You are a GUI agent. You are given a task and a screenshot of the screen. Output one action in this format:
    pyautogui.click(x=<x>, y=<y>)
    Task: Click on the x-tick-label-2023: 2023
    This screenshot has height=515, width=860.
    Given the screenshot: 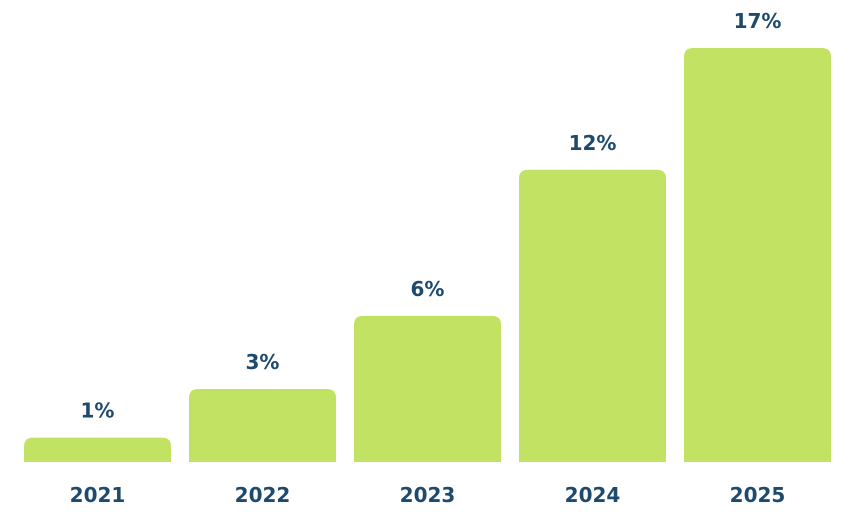 What is the action you would take?
    pyautogui.click(x=428, y=495)
    